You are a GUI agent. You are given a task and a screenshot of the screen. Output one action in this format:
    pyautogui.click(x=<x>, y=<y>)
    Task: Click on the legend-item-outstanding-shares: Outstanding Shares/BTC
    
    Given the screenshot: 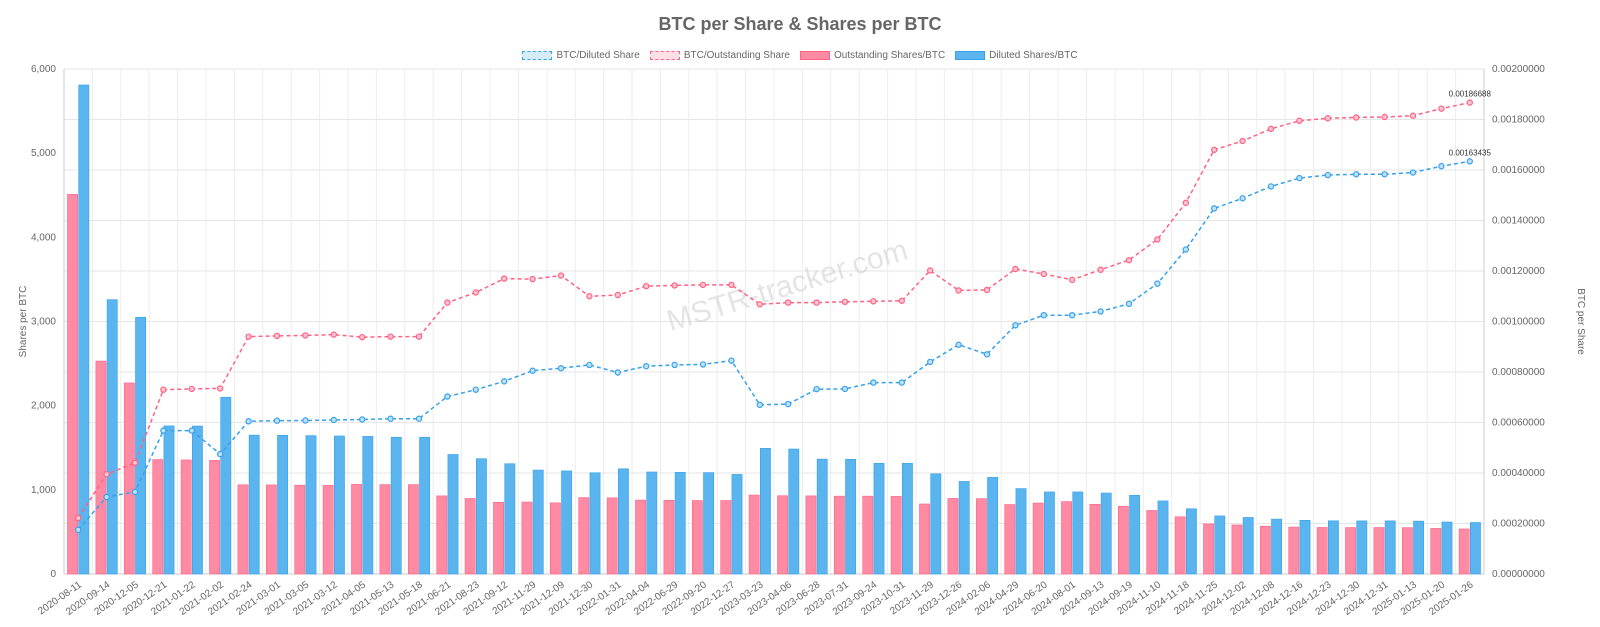 What is the action you would take?
    pyautogui.click(x=872, y=55)
    